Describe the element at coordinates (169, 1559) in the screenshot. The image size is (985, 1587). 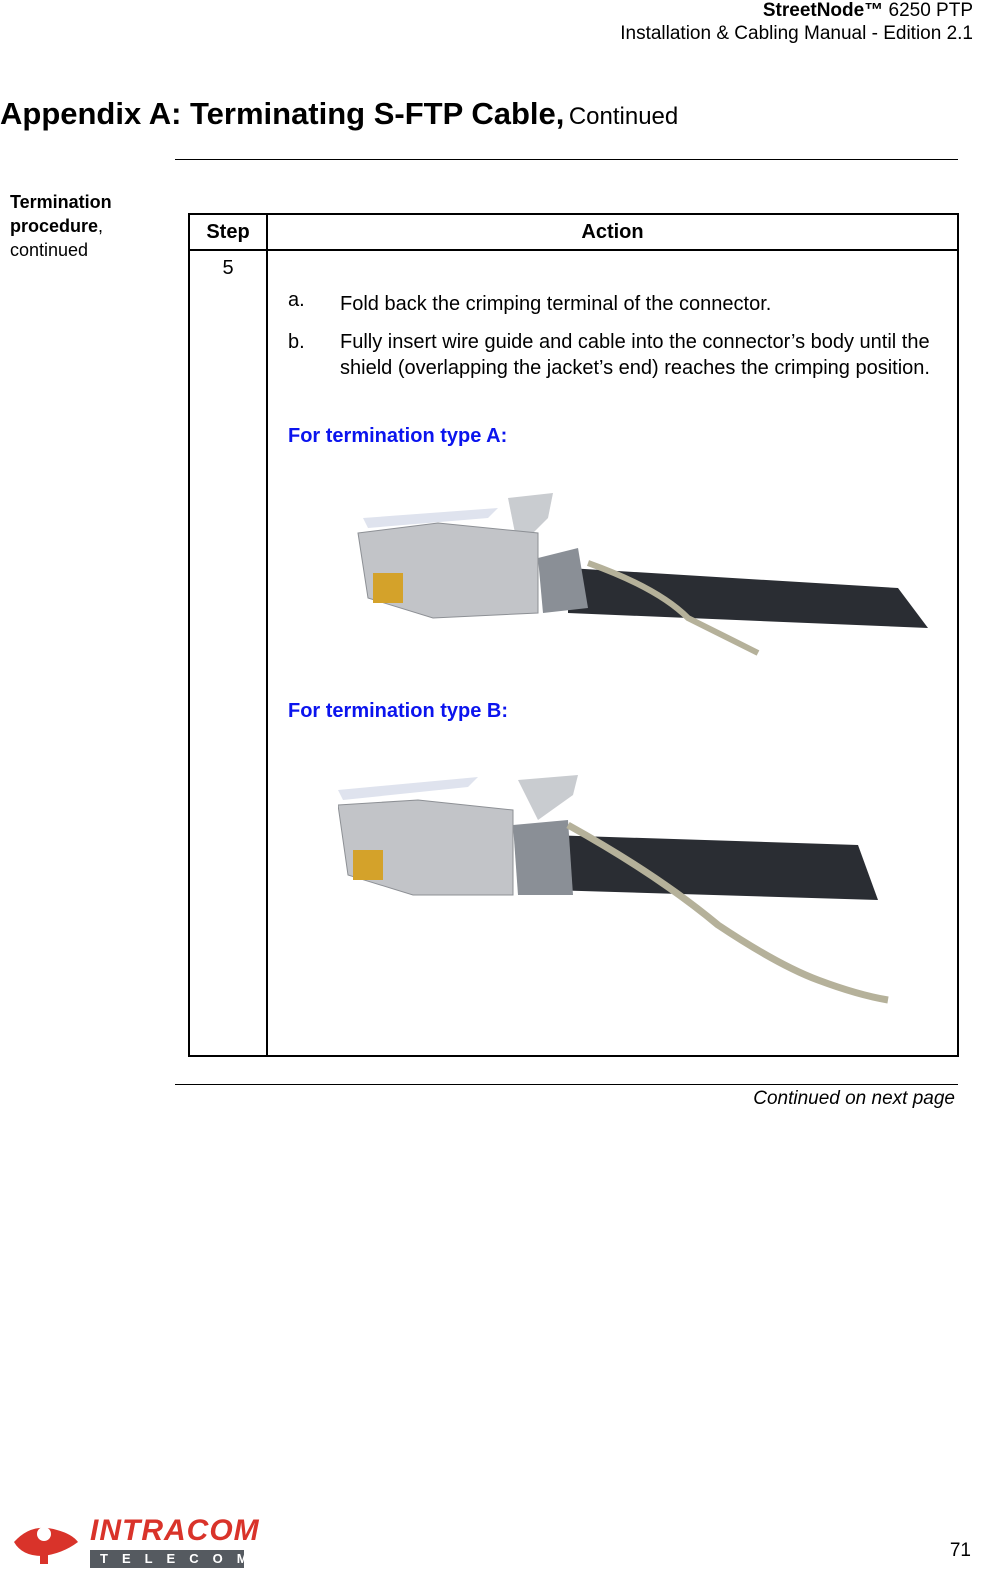
I see `logo-sub: TELECOM` at that location.